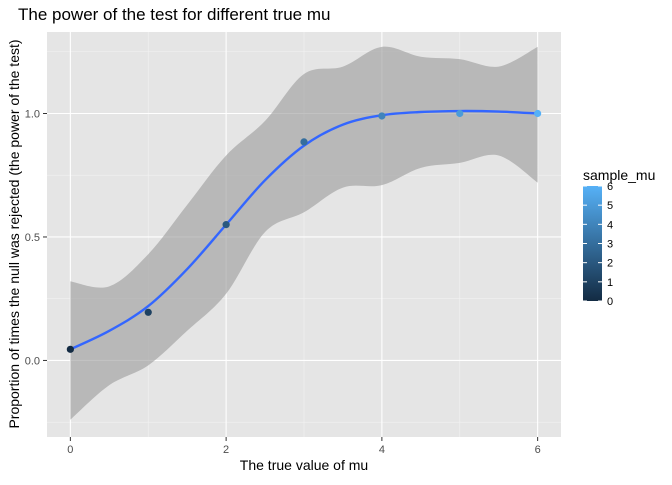 The height and width of the screenshot is (485, 672). I want to click on y-axis-ticks: 0.0 0.5 1.0, so click(36, 237).